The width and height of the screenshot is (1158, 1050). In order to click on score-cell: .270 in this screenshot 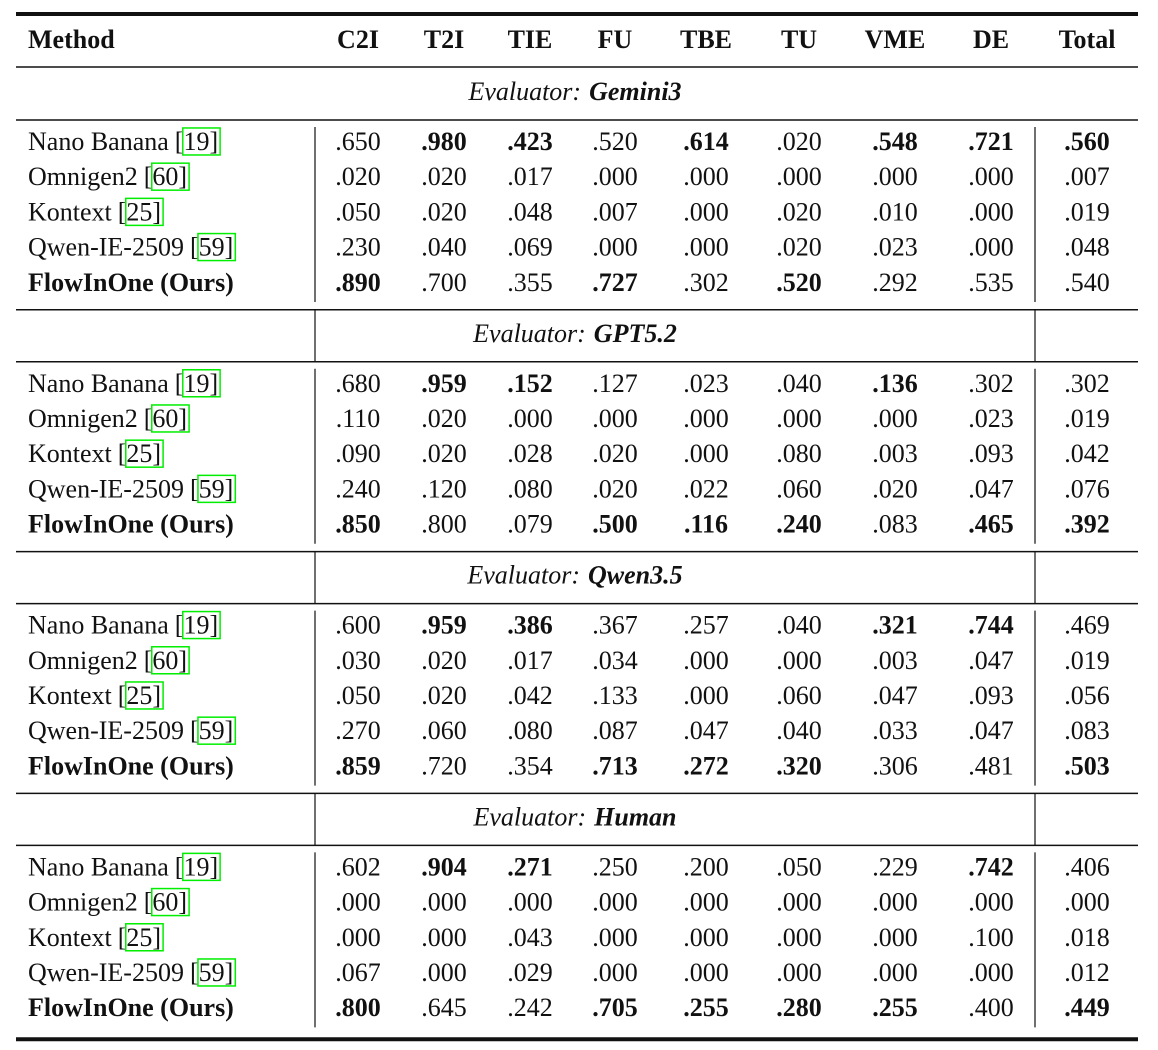, I will do `click(358, 730)`.